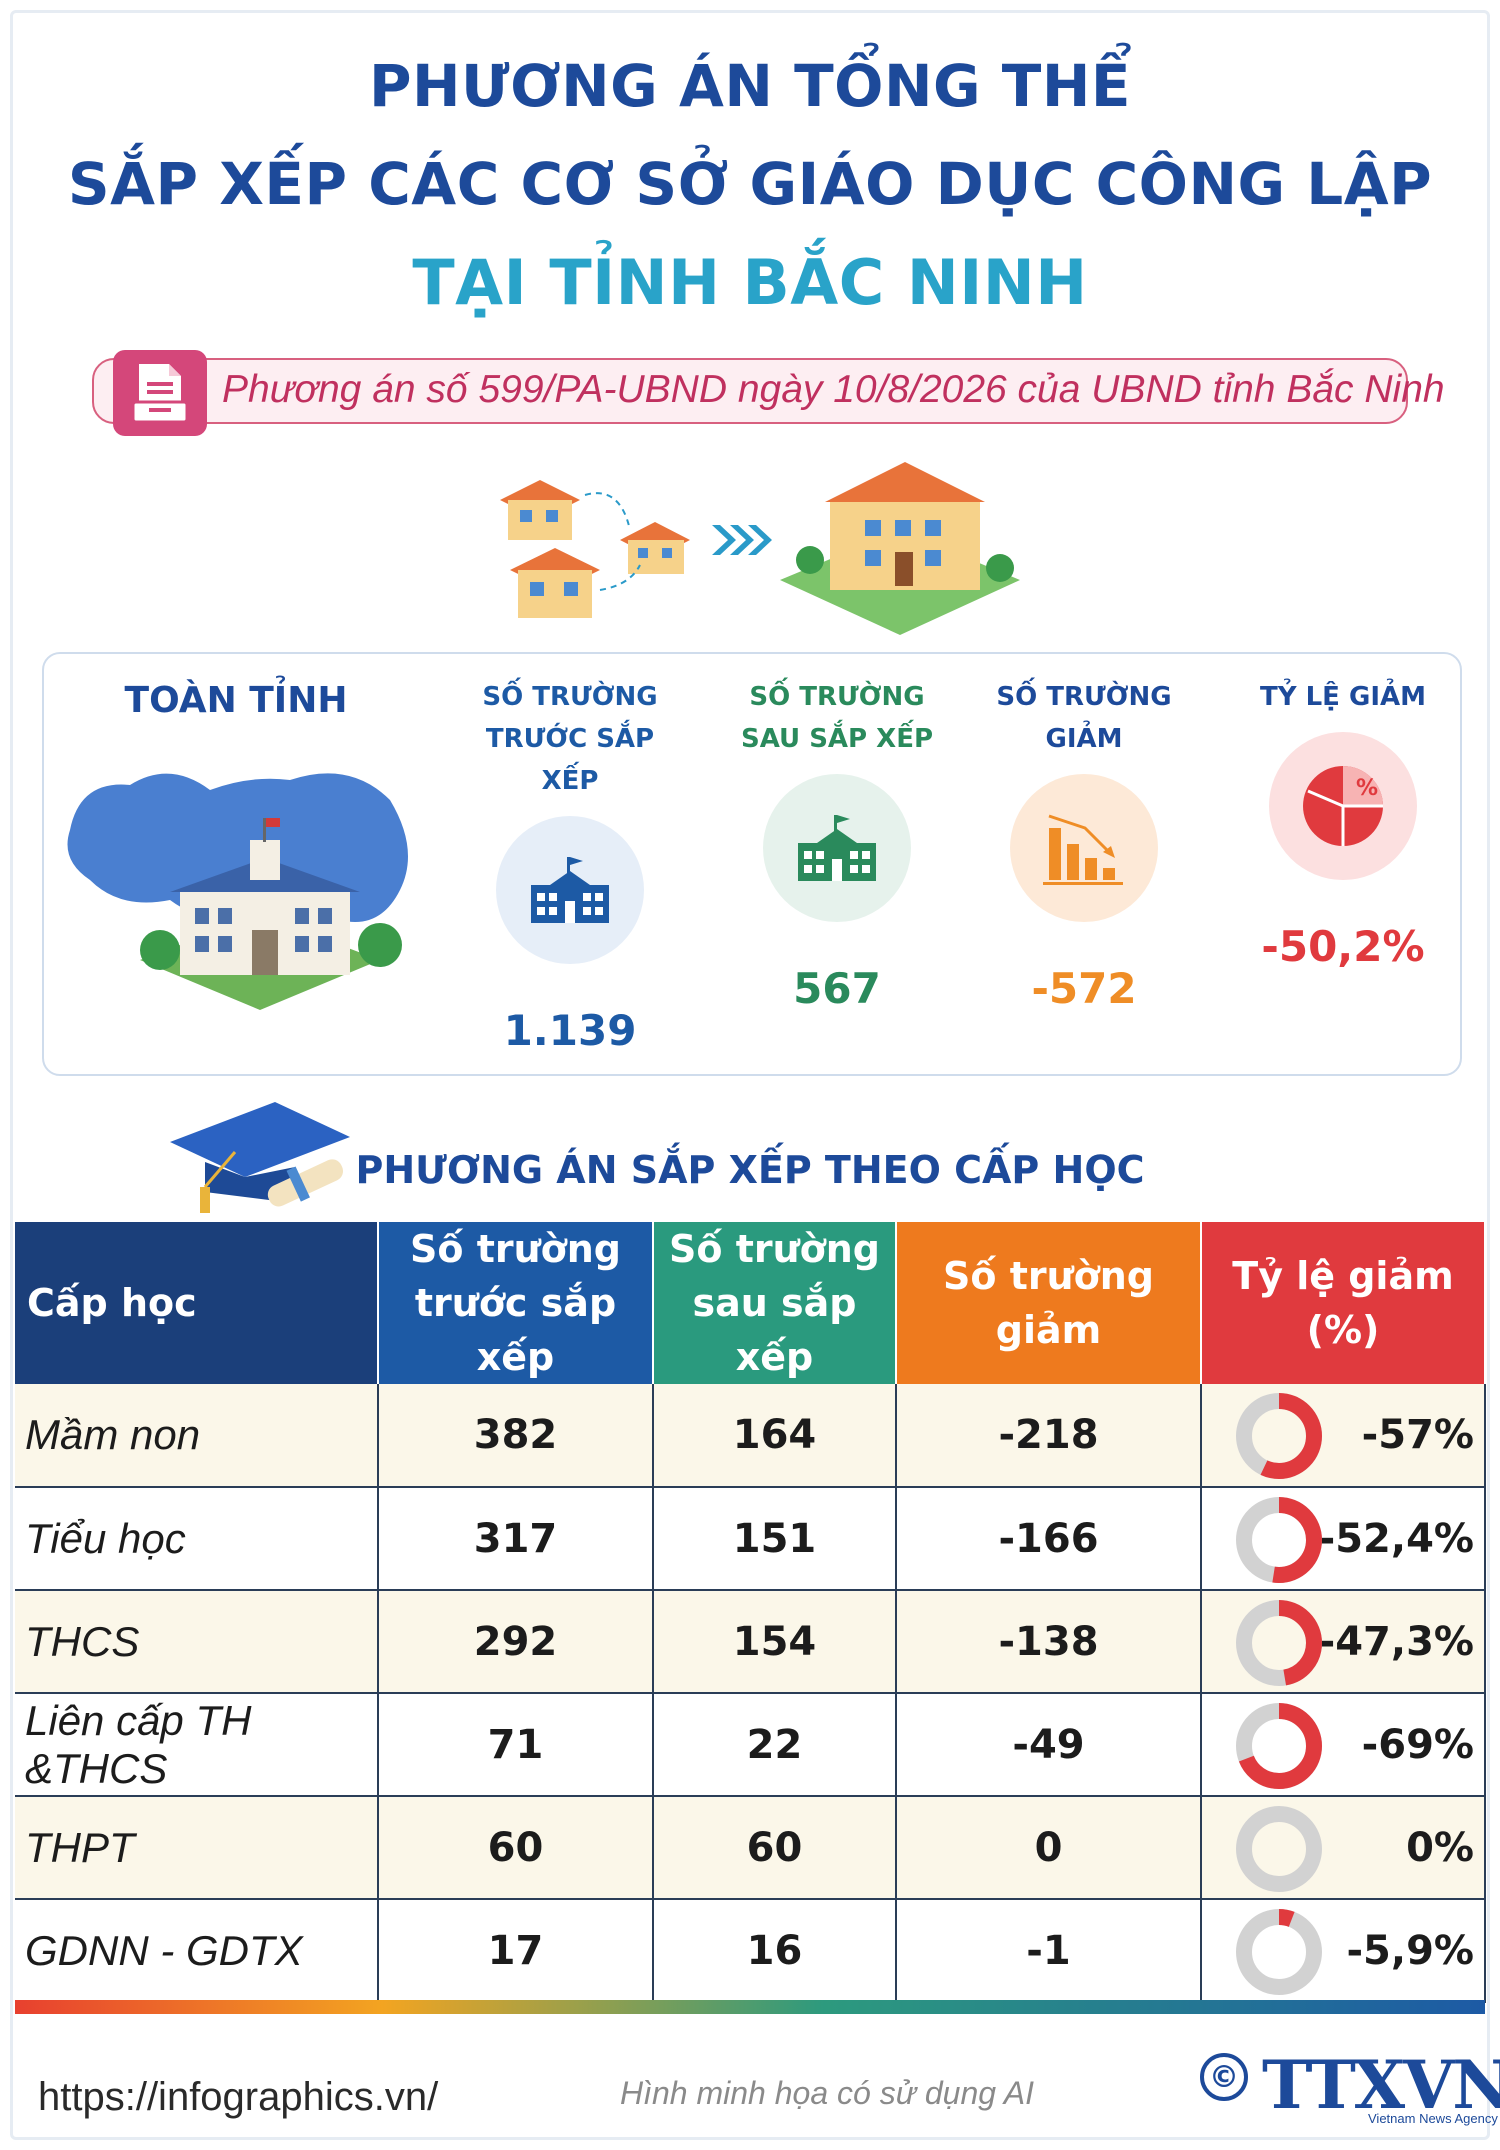  I want to click on decrease-count: -49, so click(1049, 1745).